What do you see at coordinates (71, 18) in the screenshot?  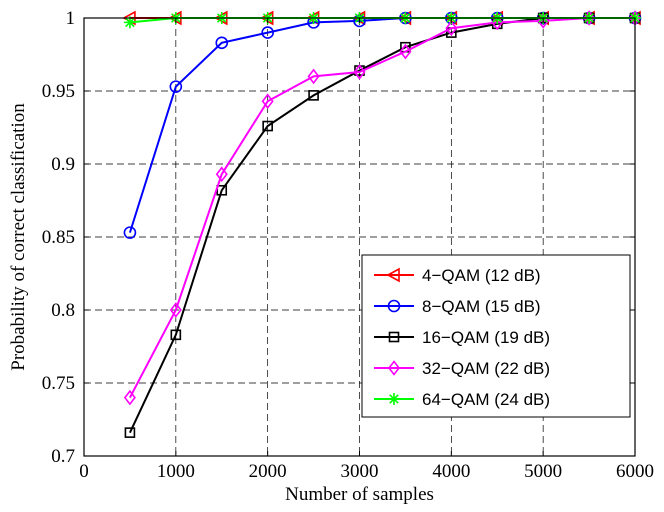 I see `y-tick-label: 1` at bounding box center [71, 18].